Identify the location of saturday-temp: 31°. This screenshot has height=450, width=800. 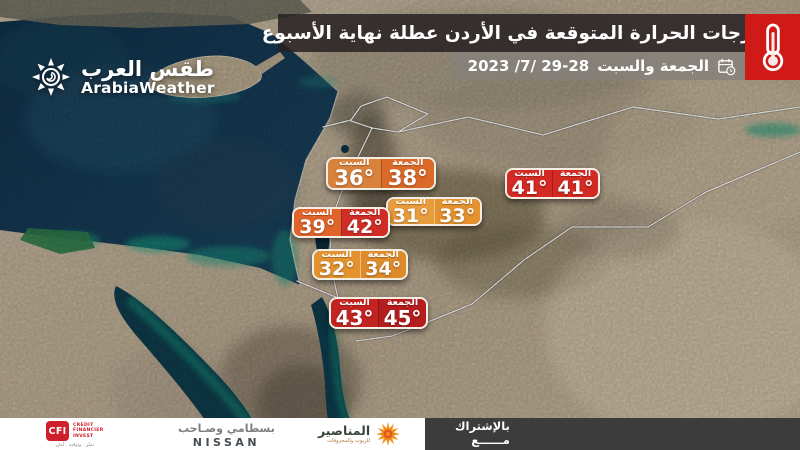
(410, 215).